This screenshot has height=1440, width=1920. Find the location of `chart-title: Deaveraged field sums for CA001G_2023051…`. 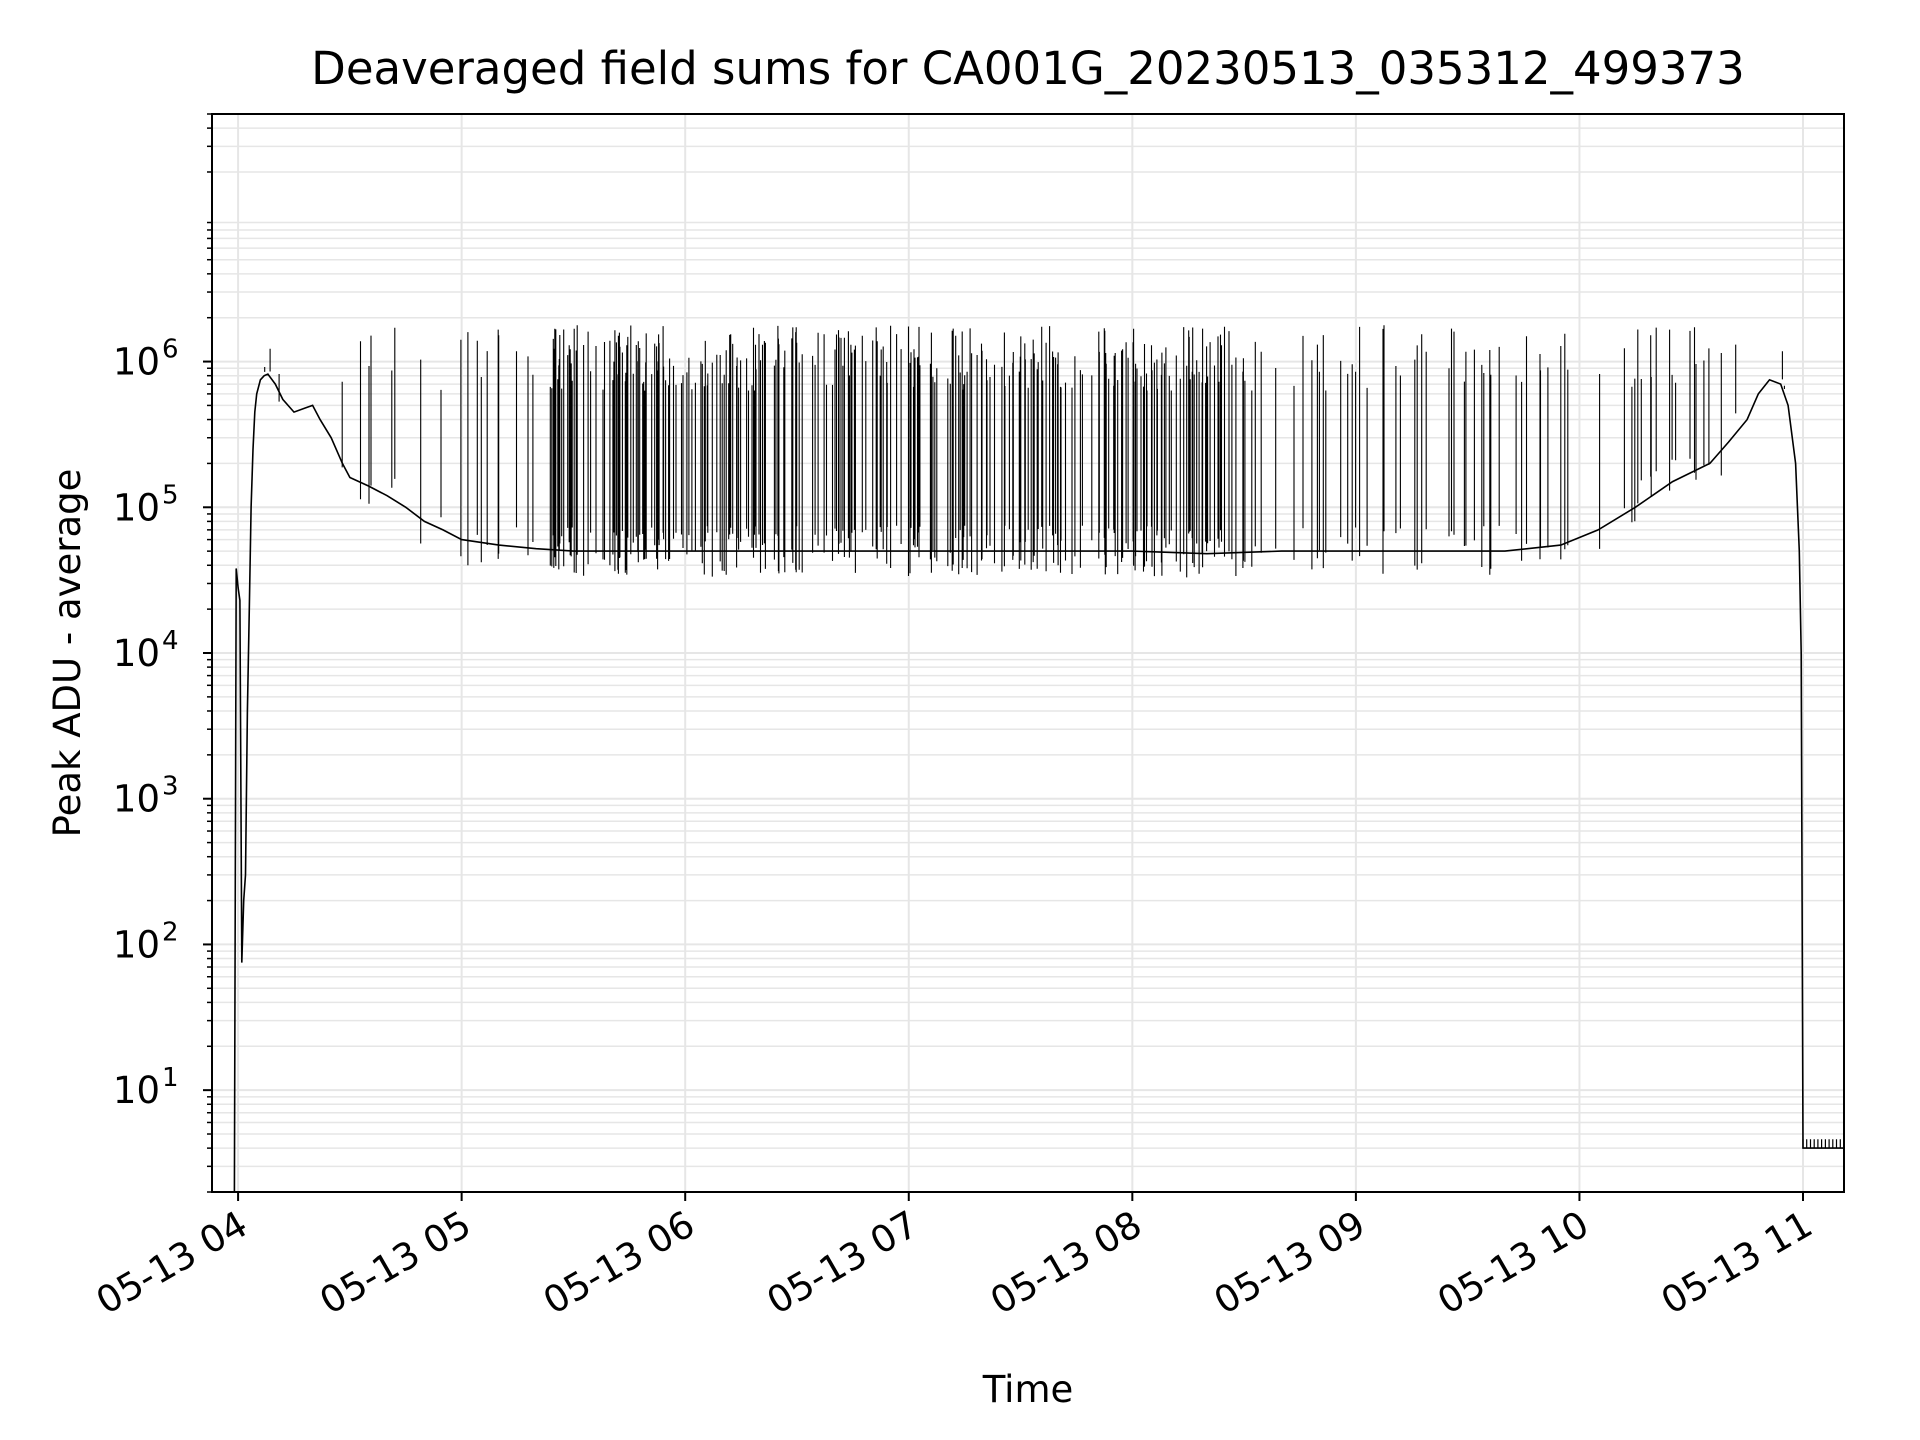

chart-title: Deaveraged field sums for CA001G_2023051… is located at coordinates (1028, 68).